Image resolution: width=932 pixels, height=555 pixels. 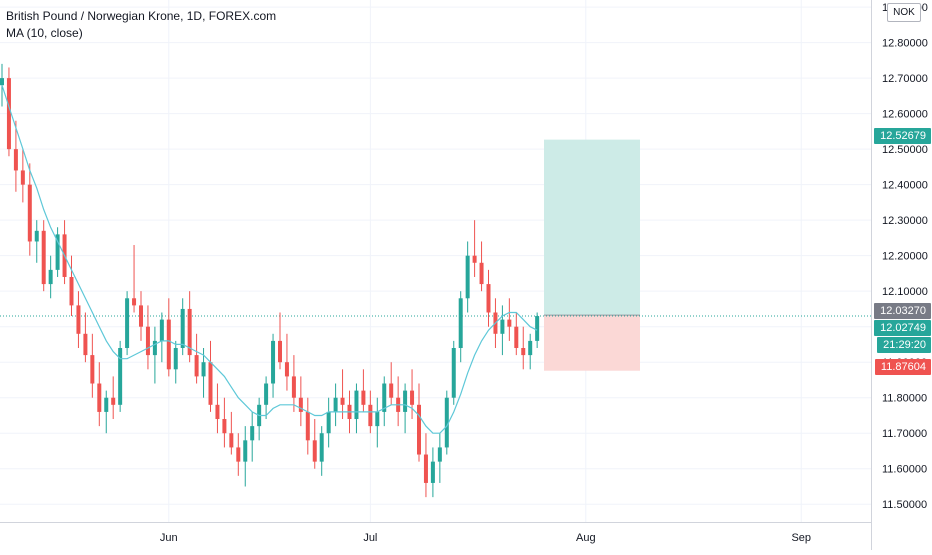 I want to click on y-tick-label: 12.80000, so click(x=905, y=44).